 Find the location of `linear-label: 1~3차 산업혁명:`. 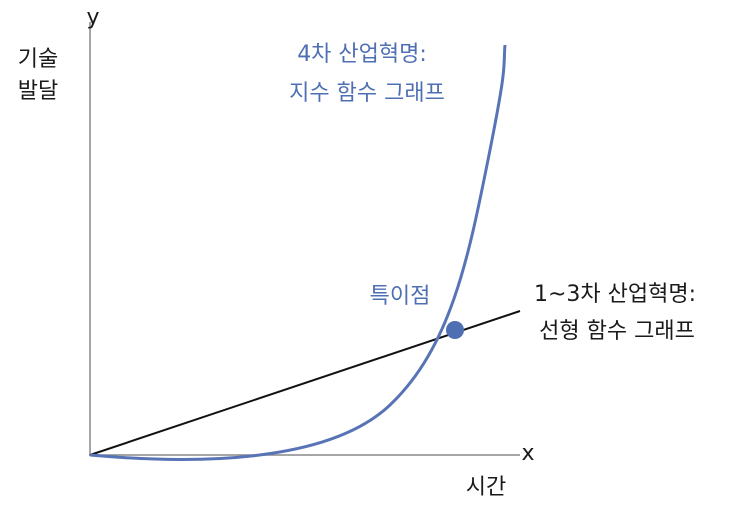

linear-label: 1~3차 산업혁명: is located at coordinates (615, 294).